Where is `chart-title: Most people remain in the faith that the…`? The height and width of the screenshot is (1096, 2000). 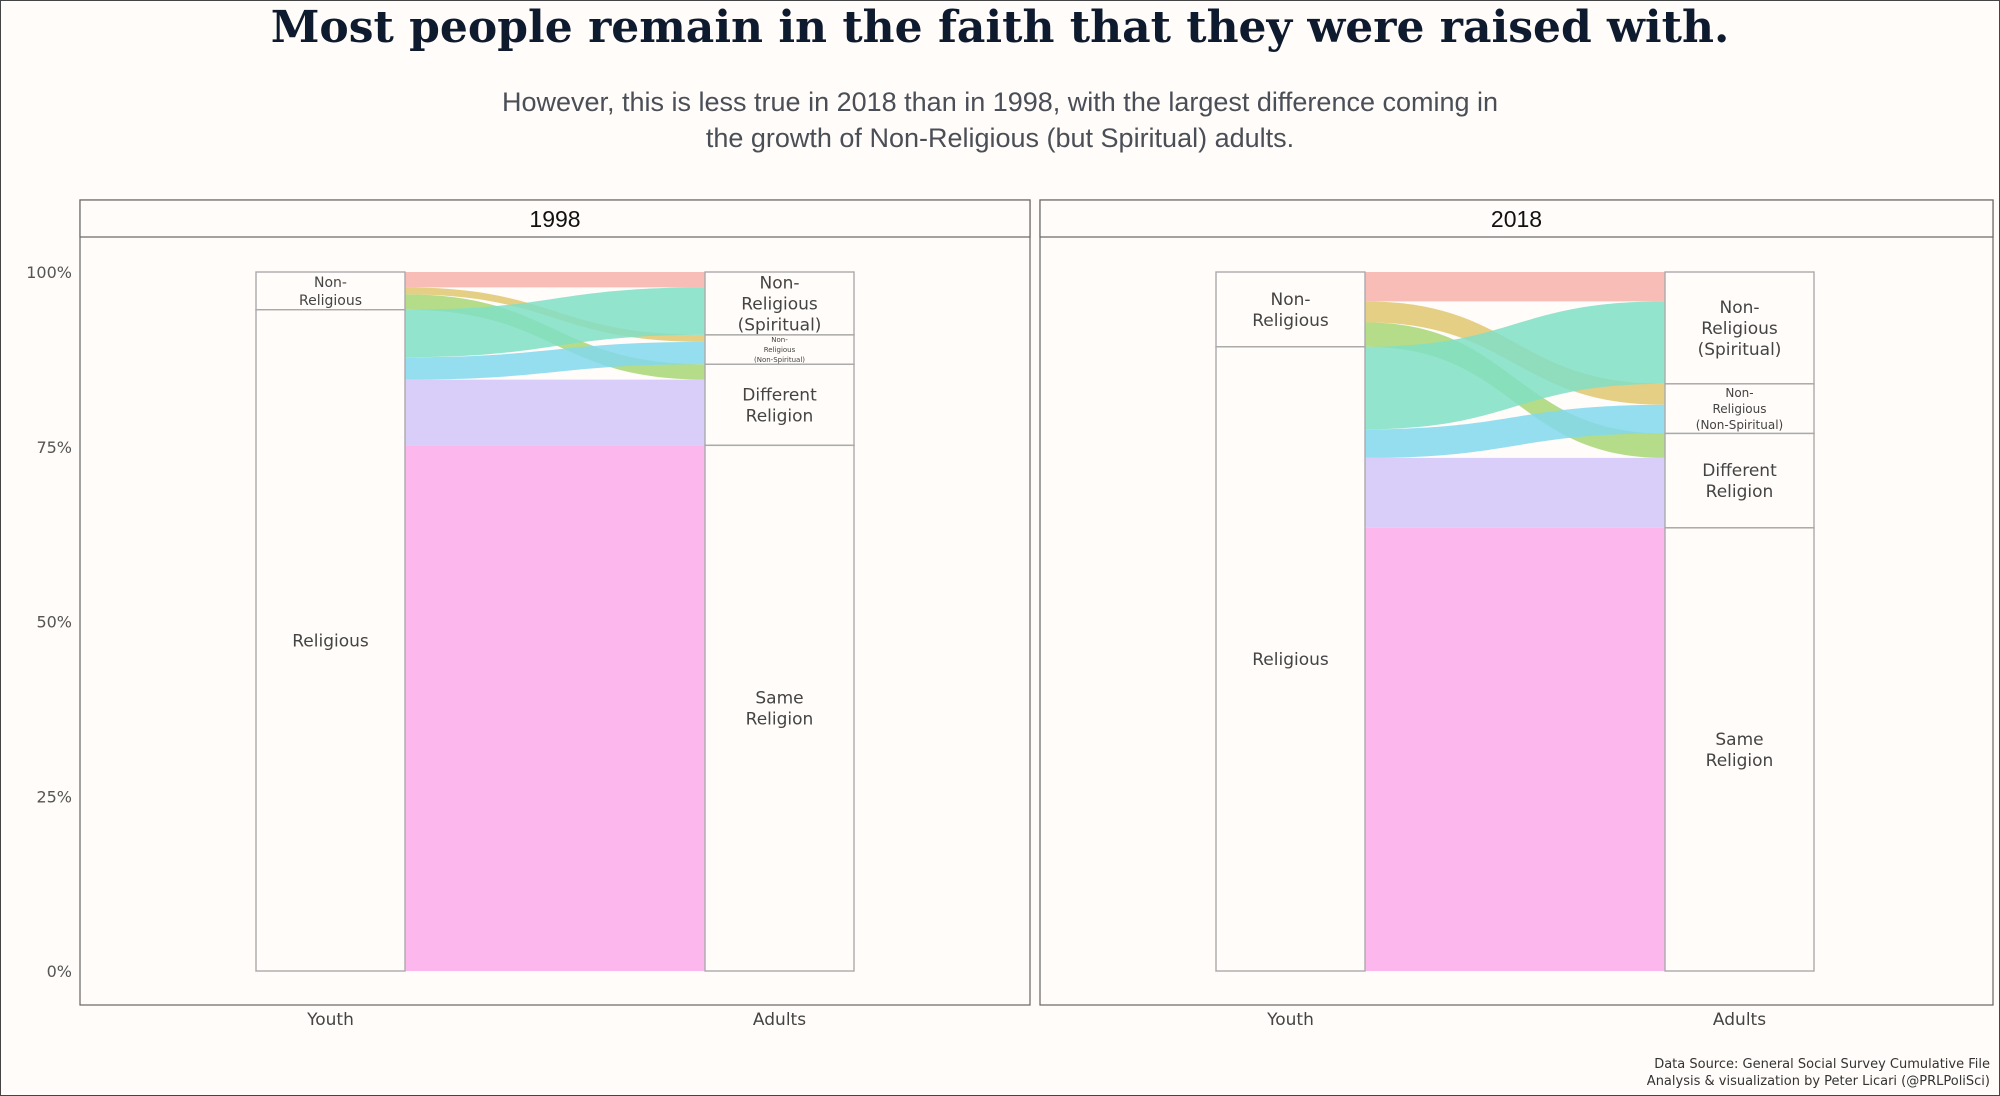 chart-title: Most people remain in the faith that the… is located at coordinates (1000, 27).